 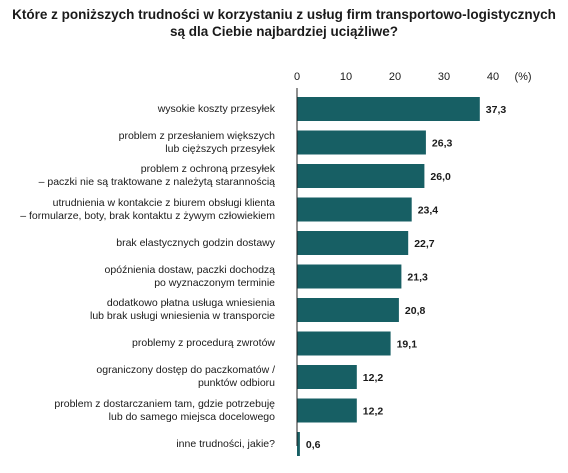 I want to click on category-label: brak elastycznych godzin dostawy, so click(x=137, y=243).